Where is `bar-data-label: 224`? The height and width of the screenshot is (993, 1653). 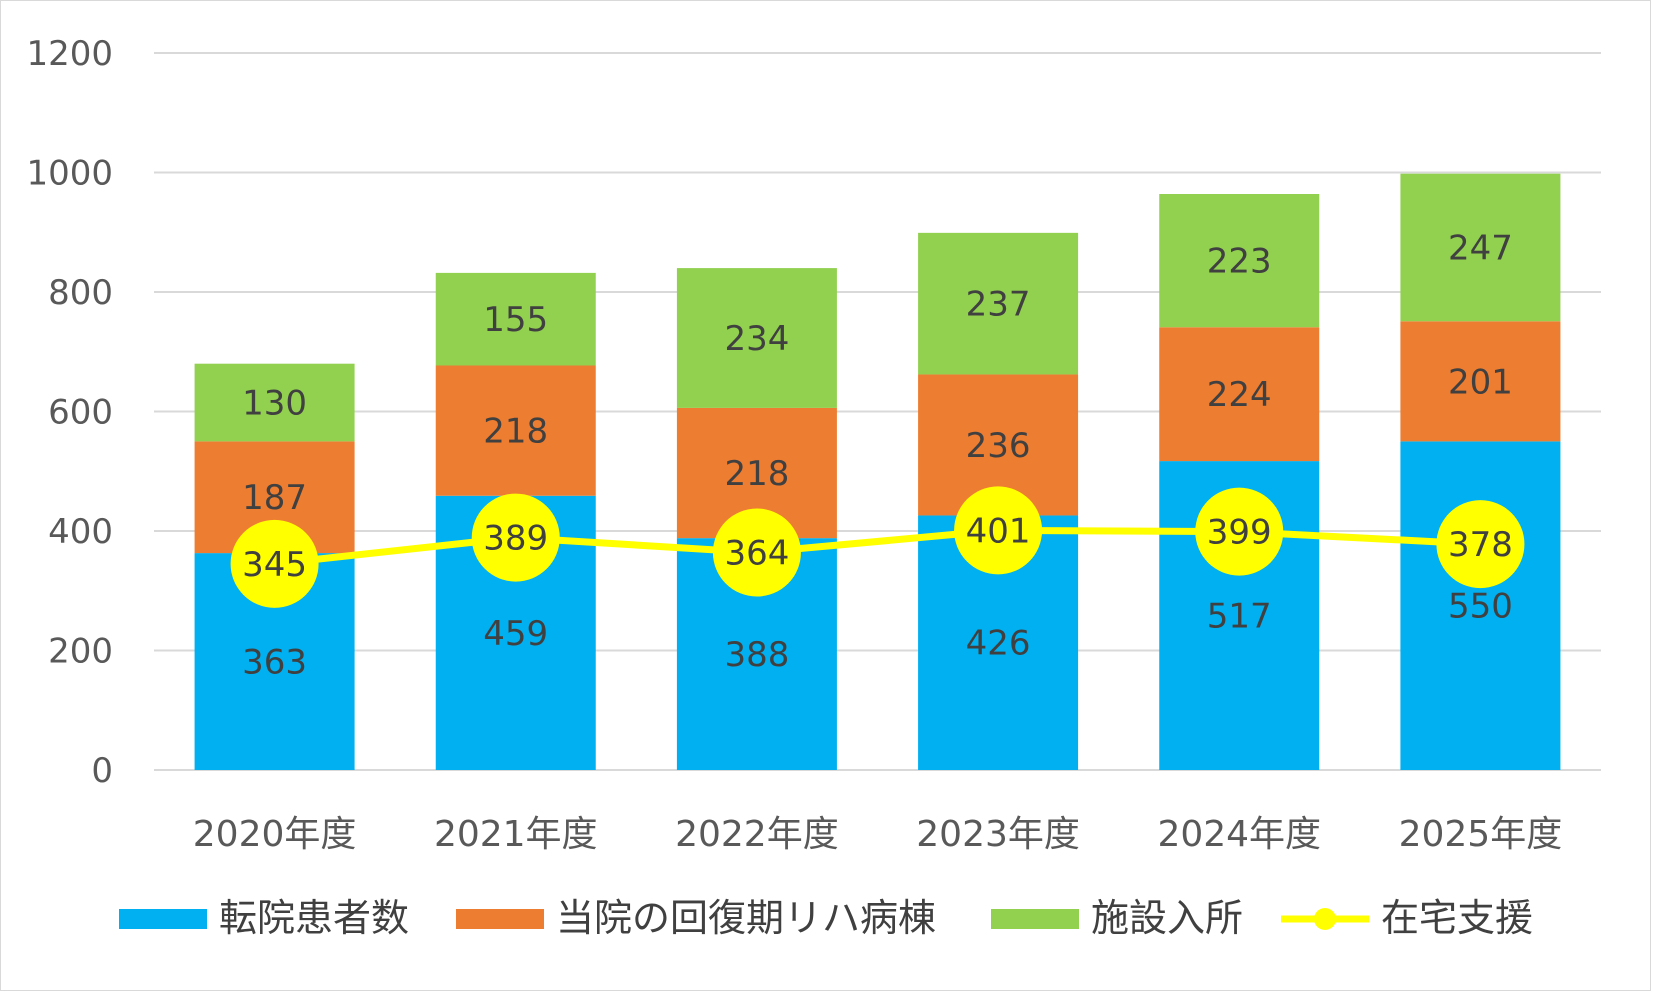
bar-data-label: 224 is located at coordinates (1239, 395).